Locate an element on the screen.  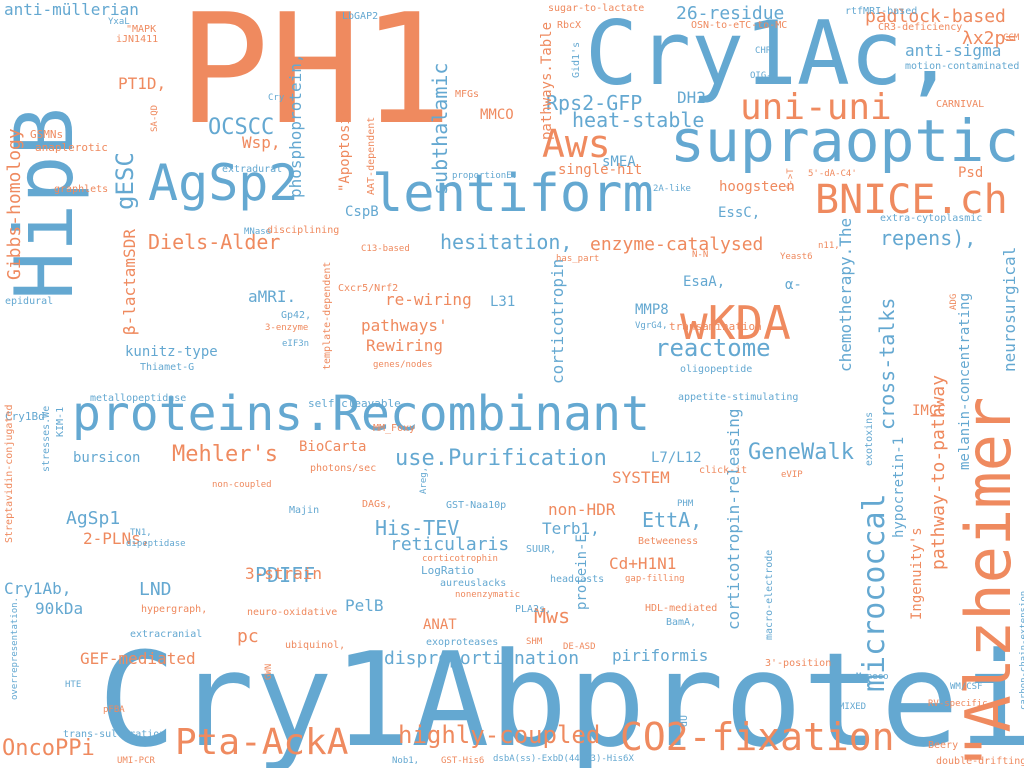
cloud-word: Rps2-GFP is located at coordinates (594, 103).